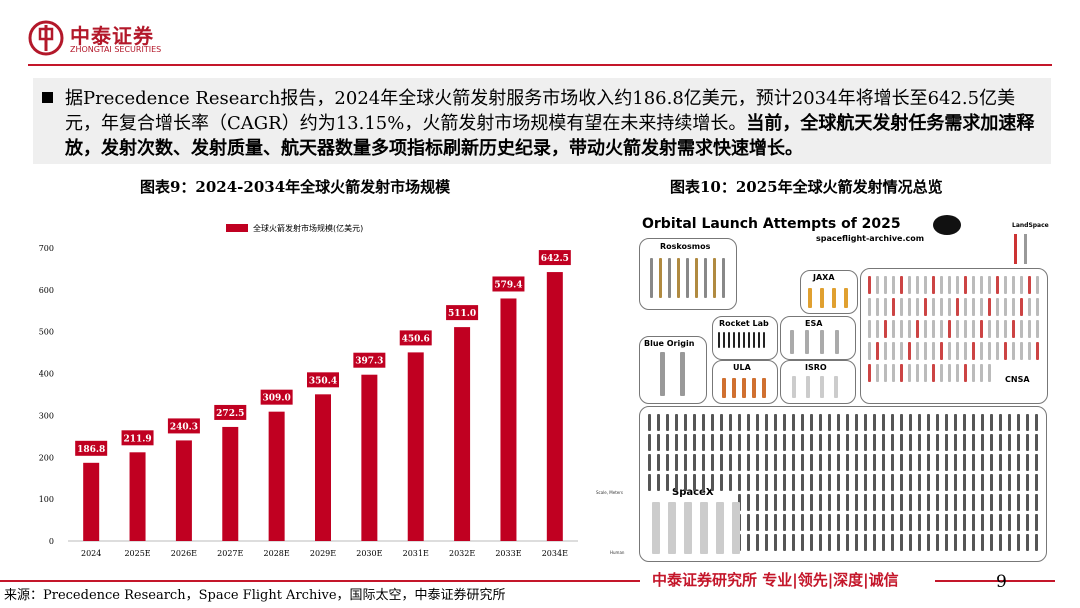 Image resolution: width=1080 pixels, height=608 pixels. I want to click on panel-label-spacex: SpaceX, so click(693, 492).